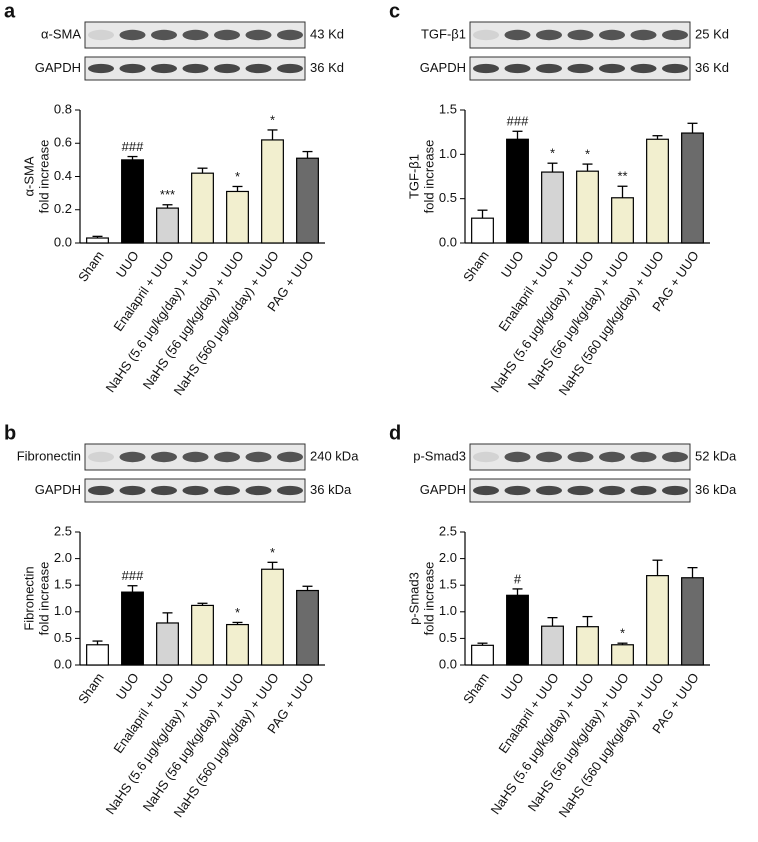 The height and width of the screenshot is (842, 758). Describe the element at coordinates (439, 455) in the screenshot. I see `blot-label: p-Smad3` at that location.